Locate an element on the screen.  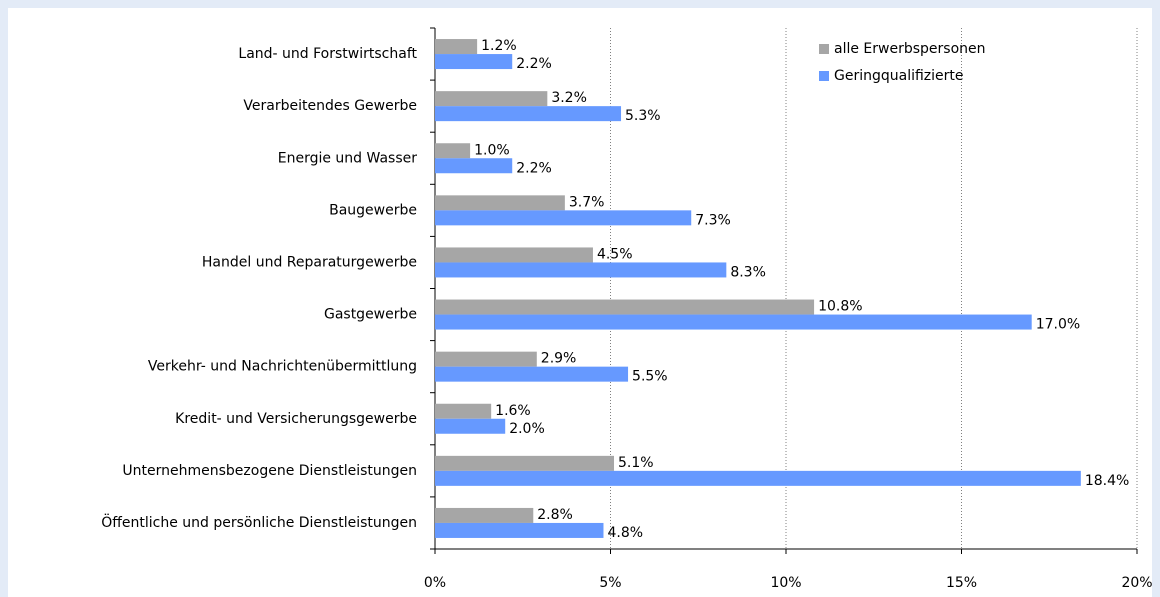
legend-label: alle Erwerbspersonen is located at coordinates (910, 49).